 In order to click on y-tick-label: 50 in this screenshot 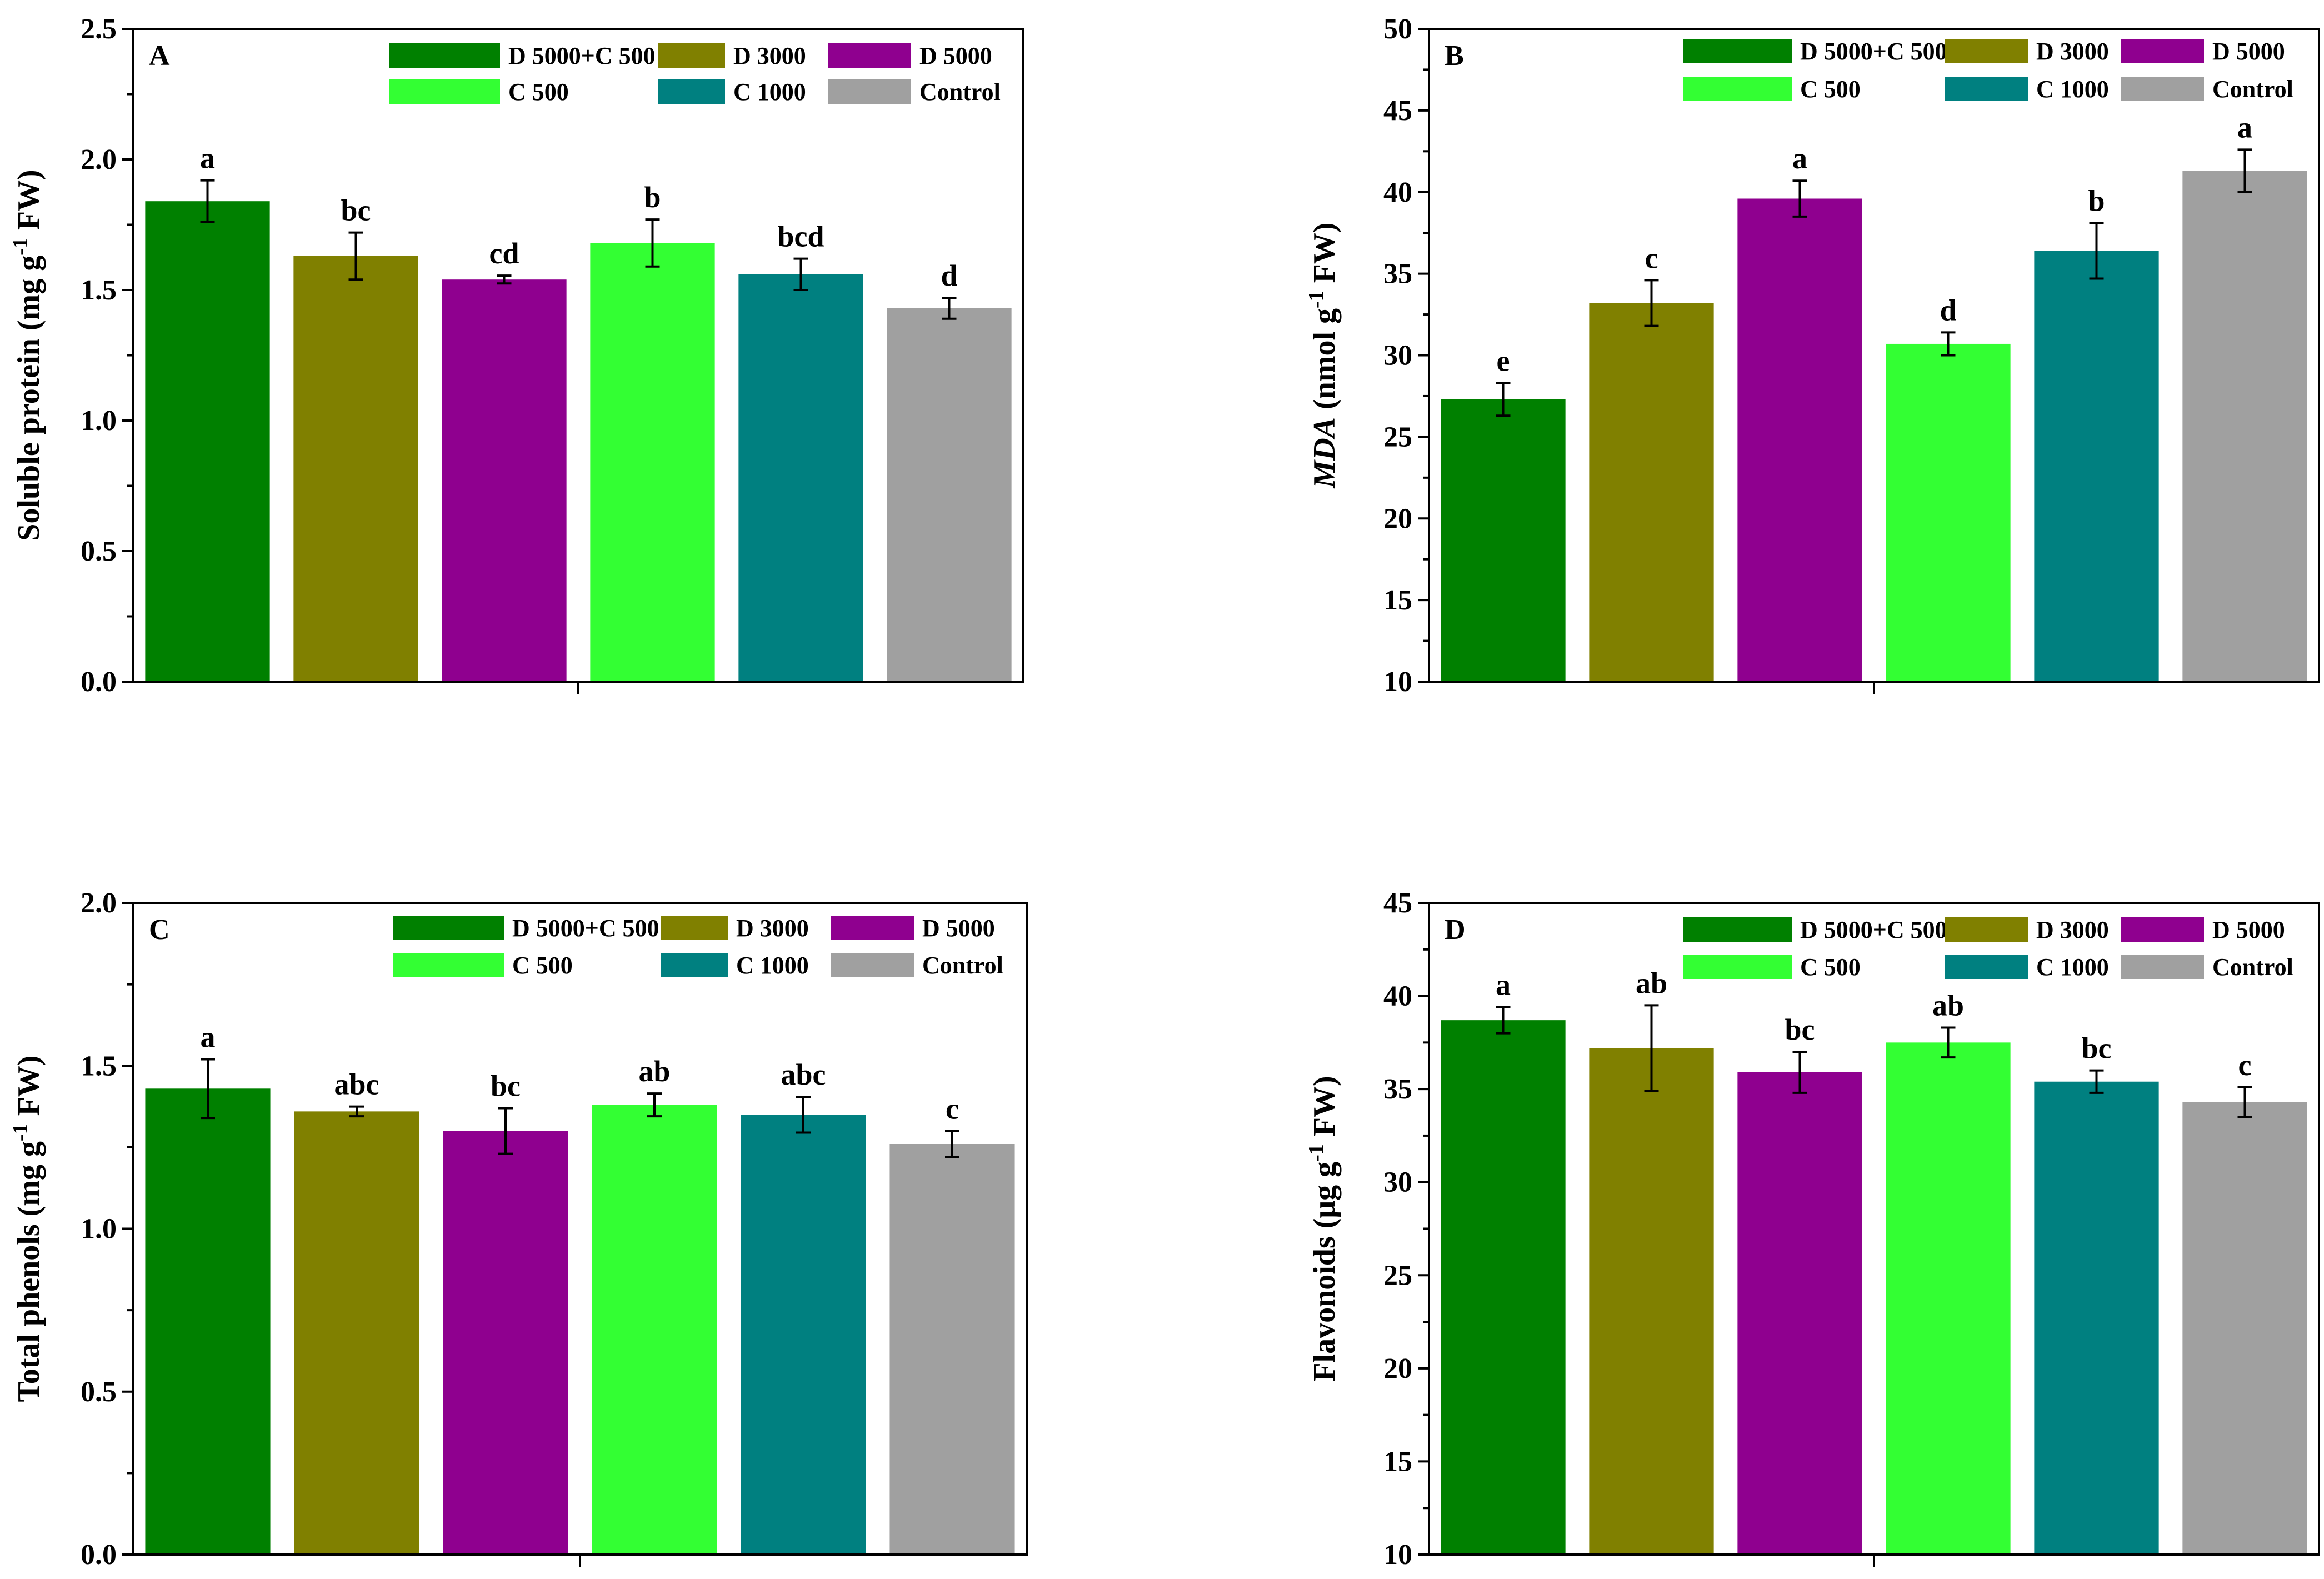, I will do `click(1397, 29)`.